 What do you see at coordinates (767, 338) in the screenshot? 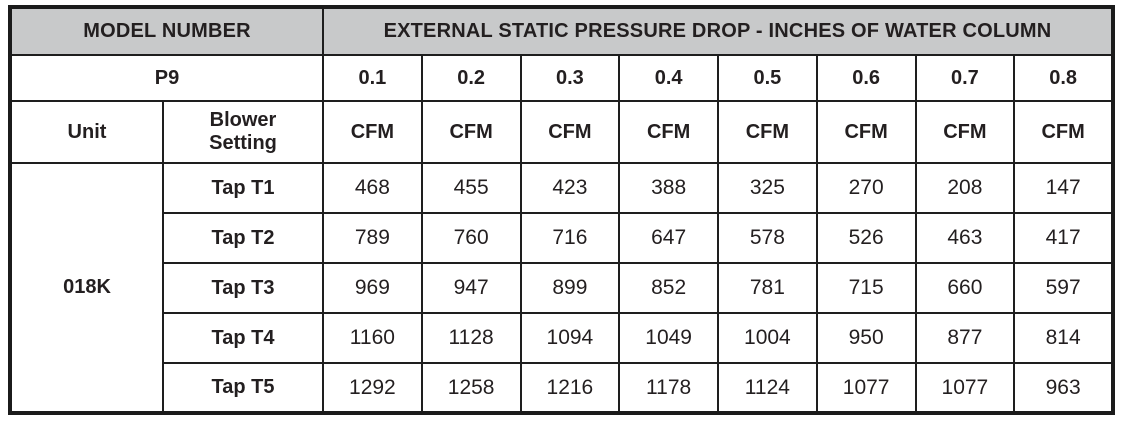
I see `cfm-value: 1004` at bounding box center [767, 338].